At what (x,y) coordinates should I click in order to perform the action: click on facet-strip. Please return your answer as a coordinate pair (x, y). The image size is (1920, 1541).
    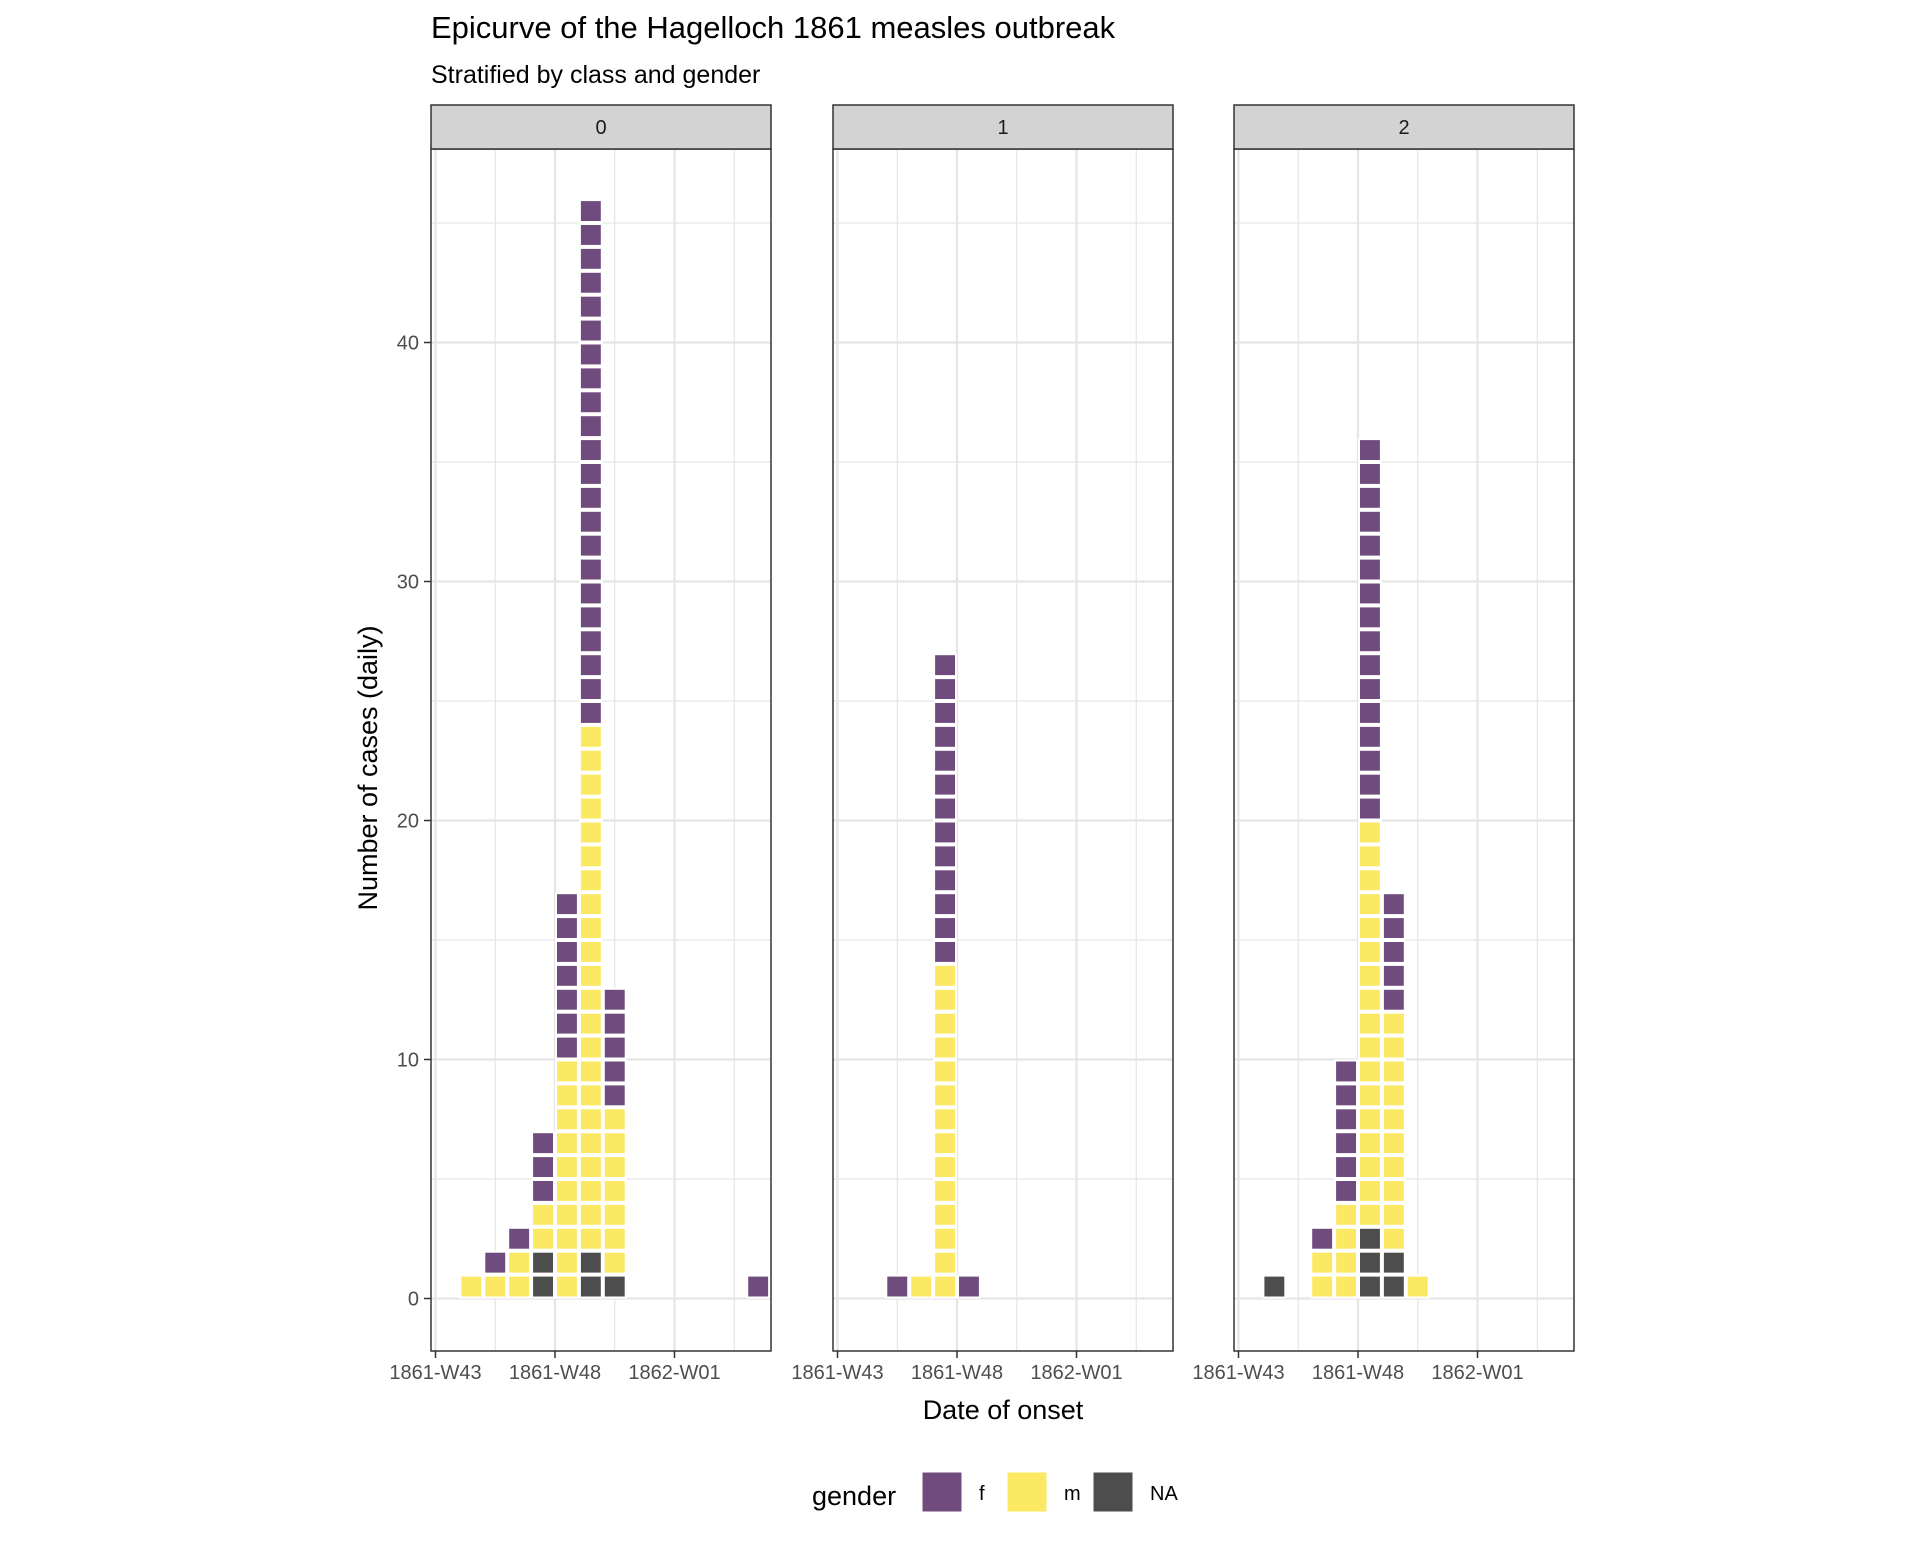
    Looking at the image, I should click on (601, 127).